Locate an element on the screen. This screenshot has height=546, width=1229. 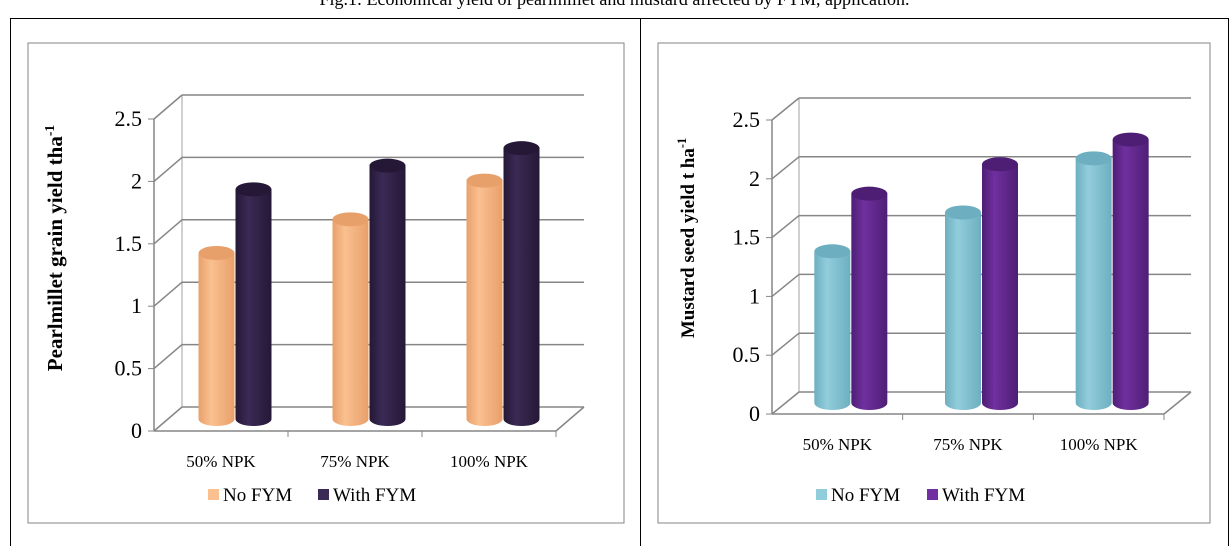
frame-top-border is located at coordinates (619, 18).